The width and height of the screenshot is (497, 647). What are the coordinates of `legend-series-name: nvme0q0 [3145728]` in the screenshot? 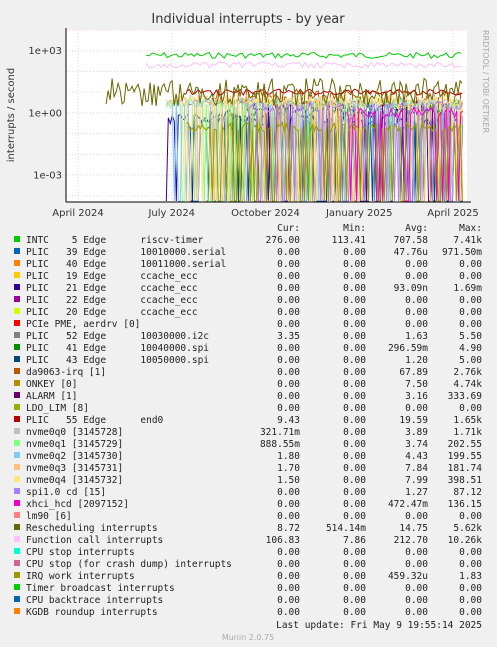 It's located at (74, 432).